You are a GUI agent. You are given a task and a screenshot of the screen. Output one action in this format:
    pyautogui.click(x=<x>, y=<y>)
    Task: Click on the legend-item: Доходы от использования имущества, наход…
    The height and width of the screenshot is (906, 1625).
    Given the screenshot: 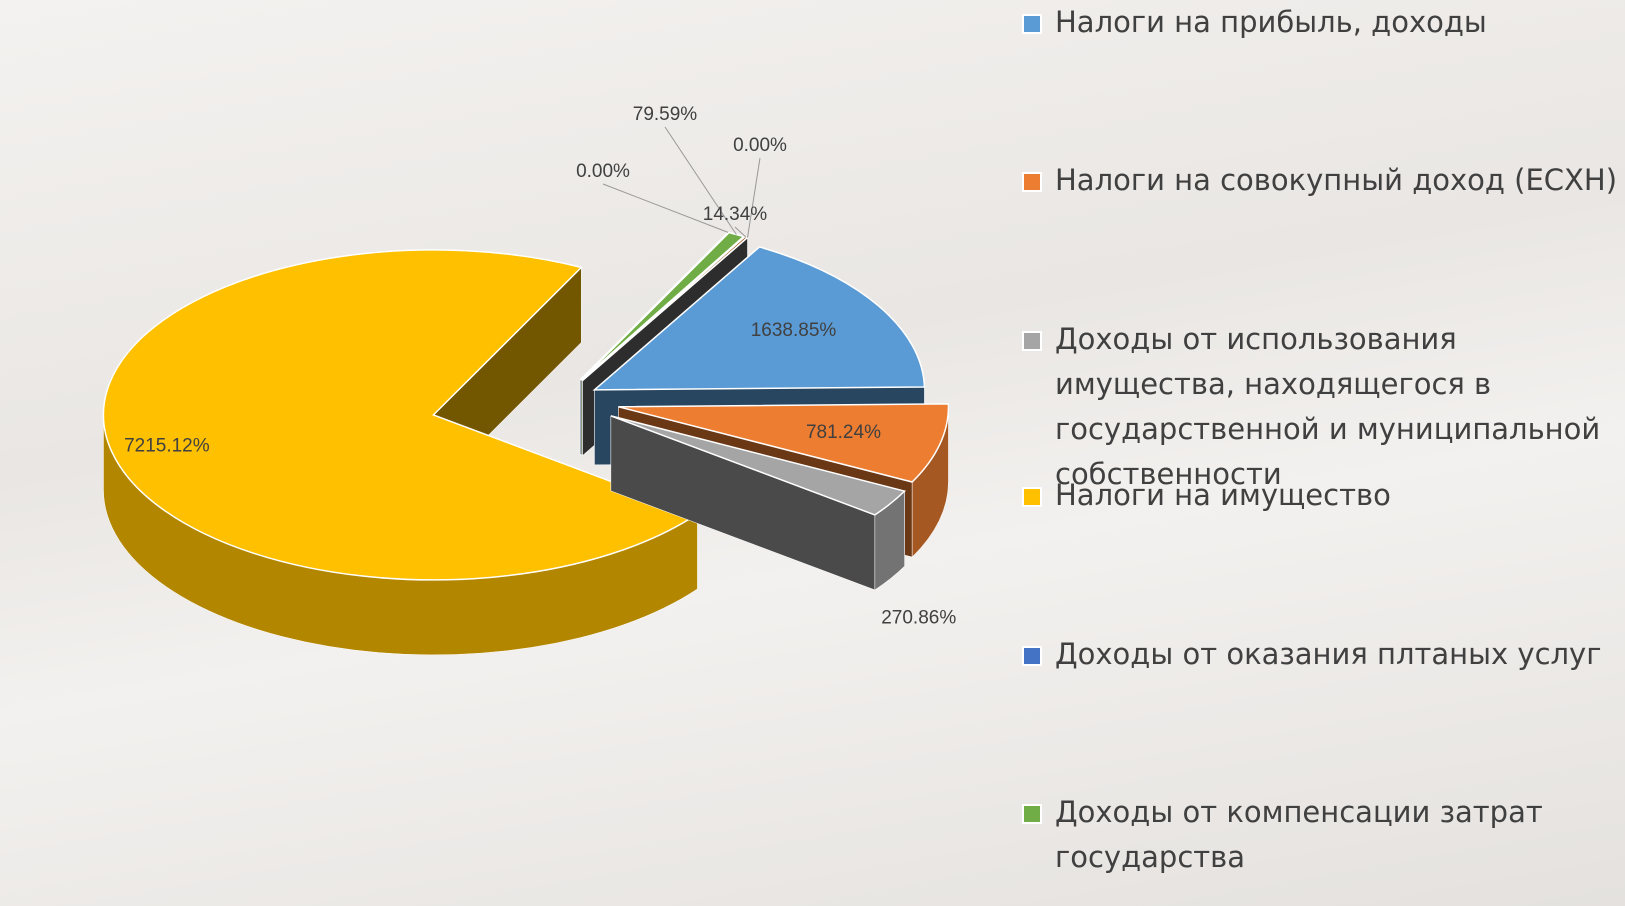 What is the action you would take?
    pyautogui.click(x=1320, y=407)
    